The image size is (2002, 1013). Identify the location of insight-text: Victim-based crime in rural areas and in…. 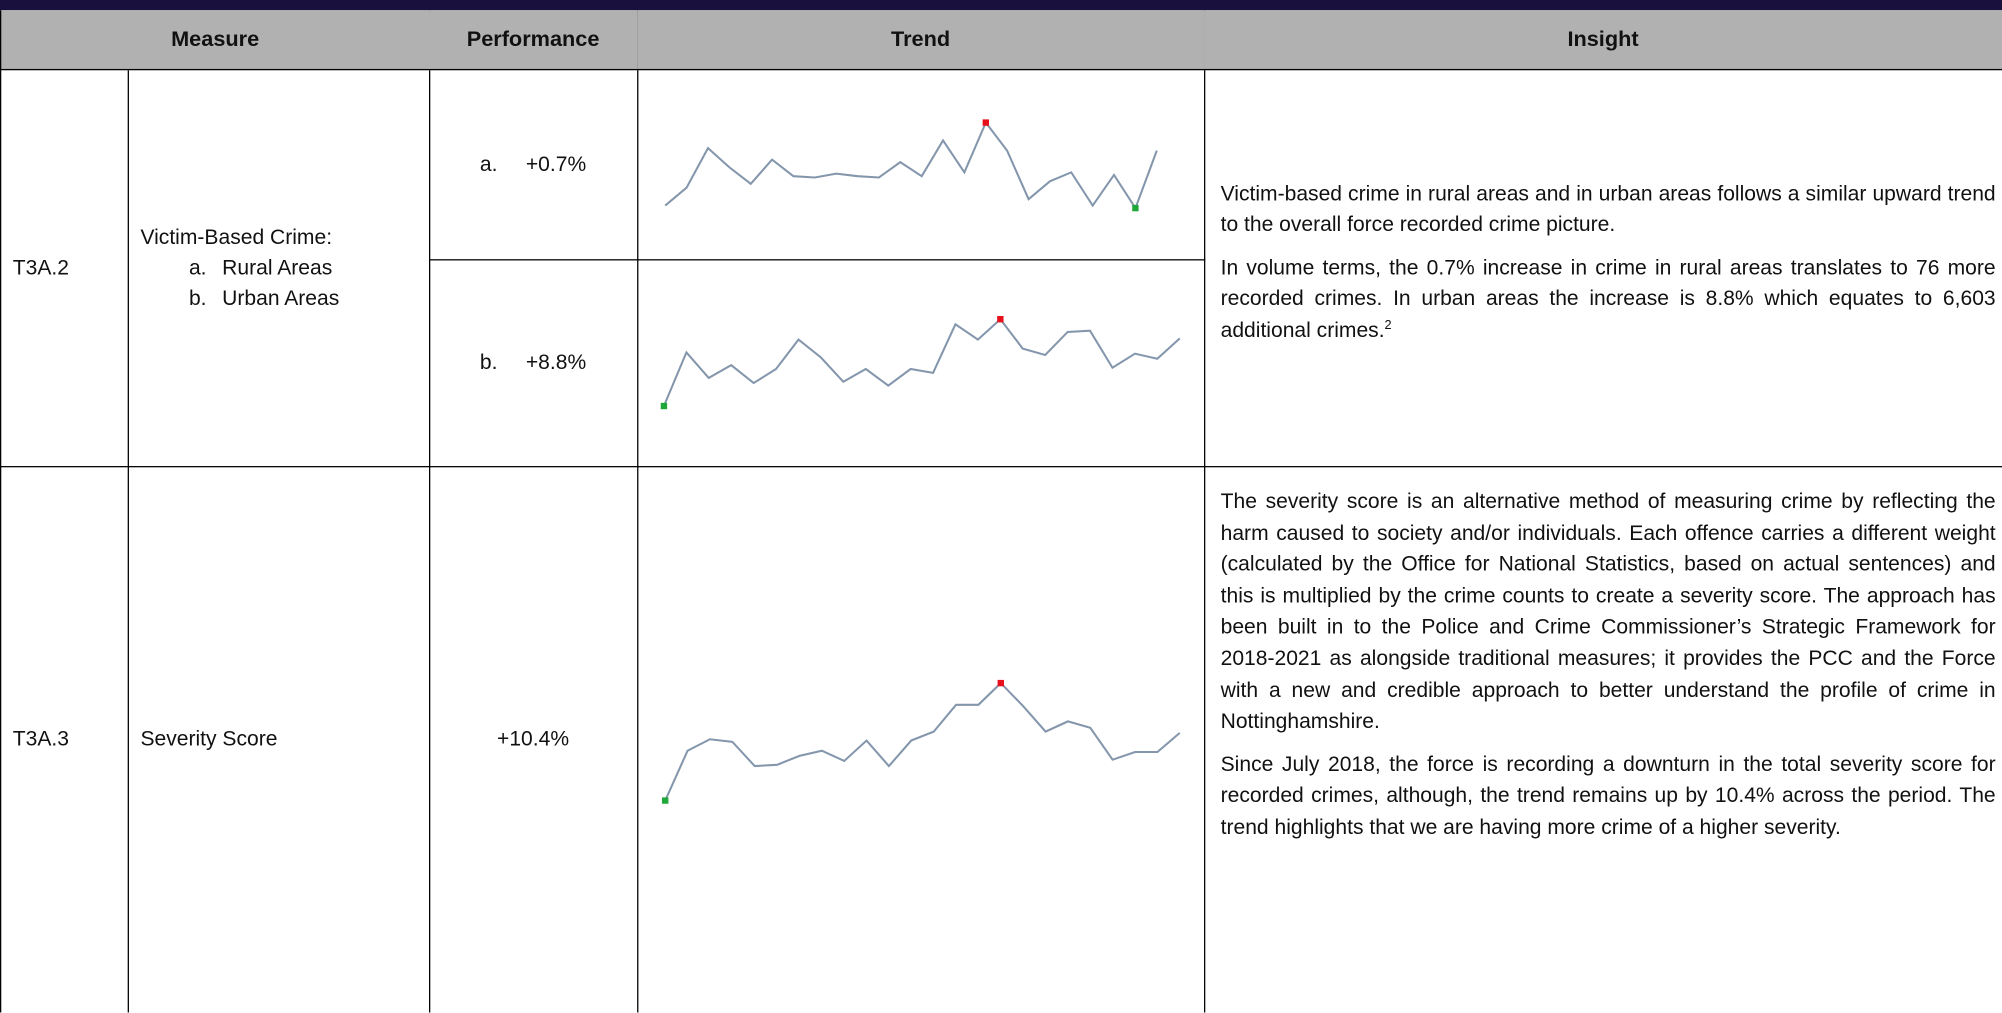
(1608, 268).